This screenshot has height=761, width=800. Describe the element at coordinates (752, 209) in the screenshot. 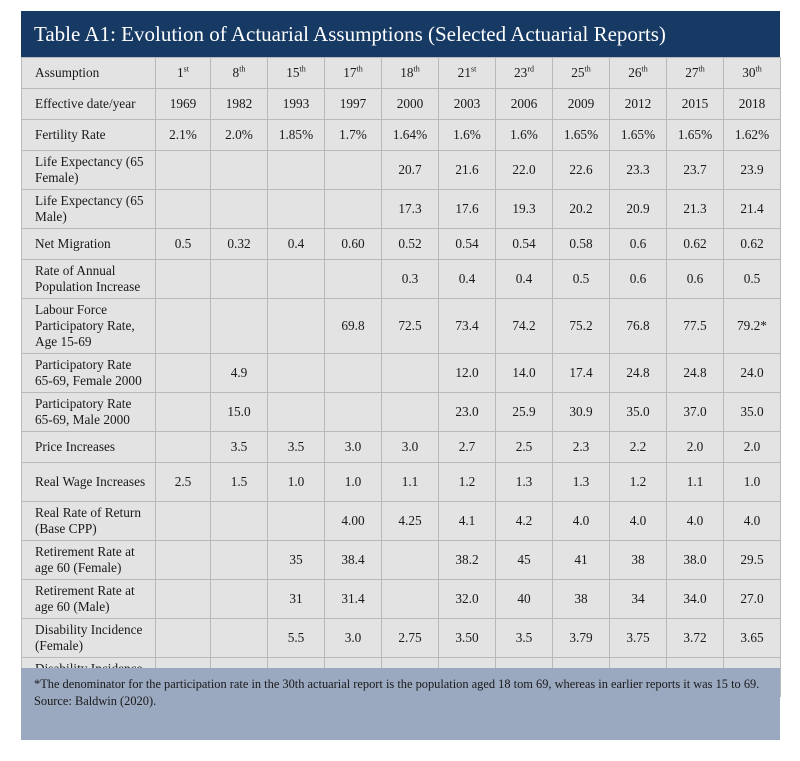

I see `table-cell: 21.4` at that location.